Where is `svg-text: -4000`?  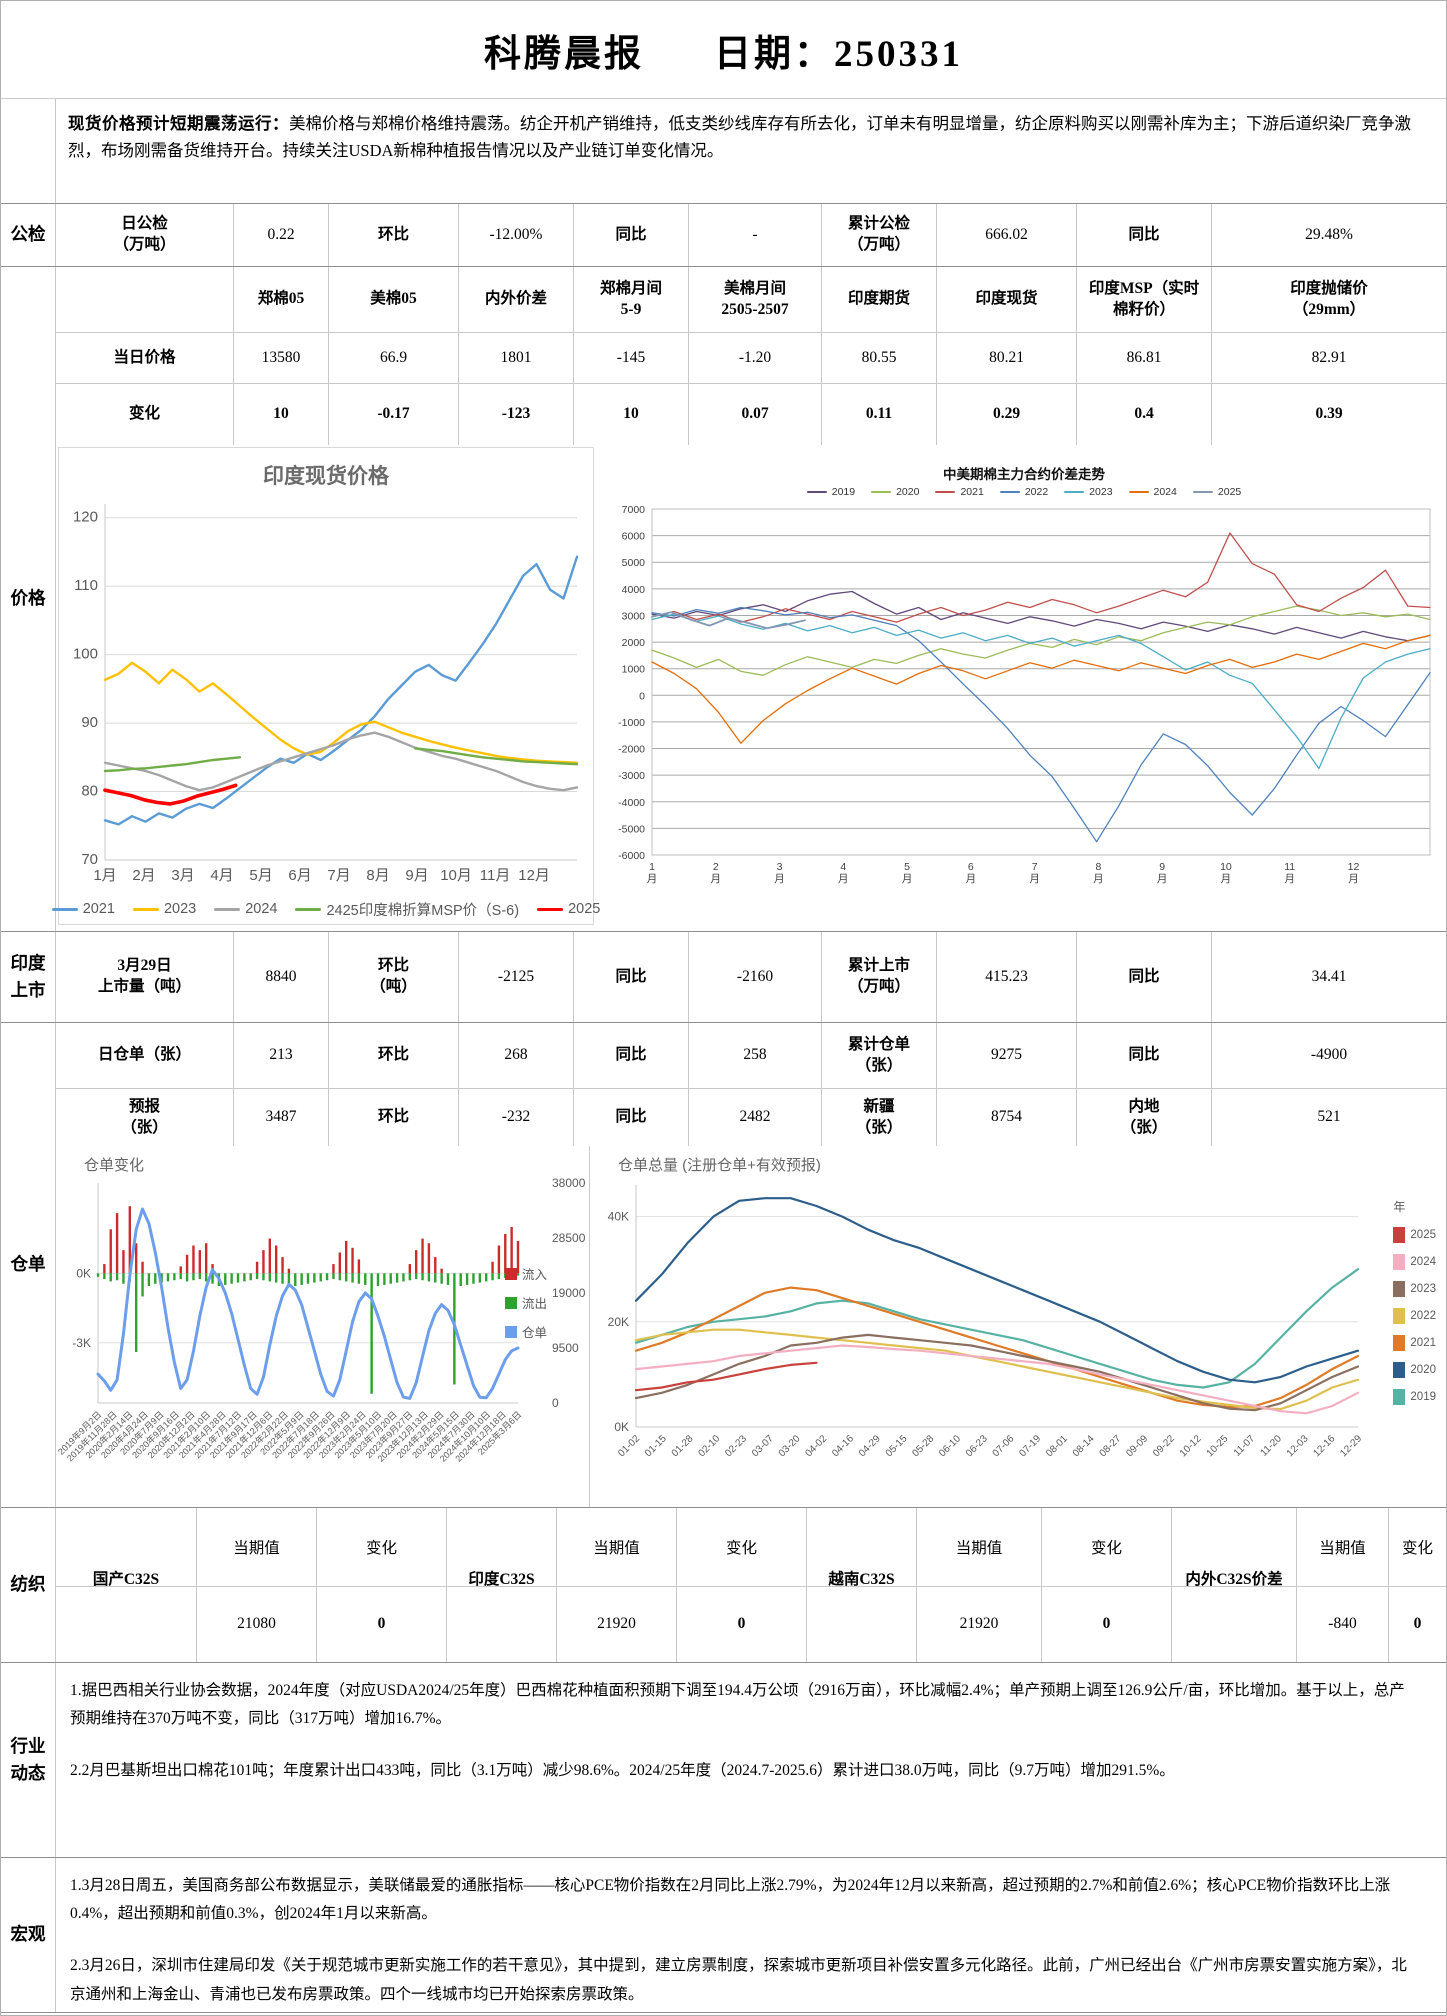
svg-text: -4000 is located at coordinates (631, 803).